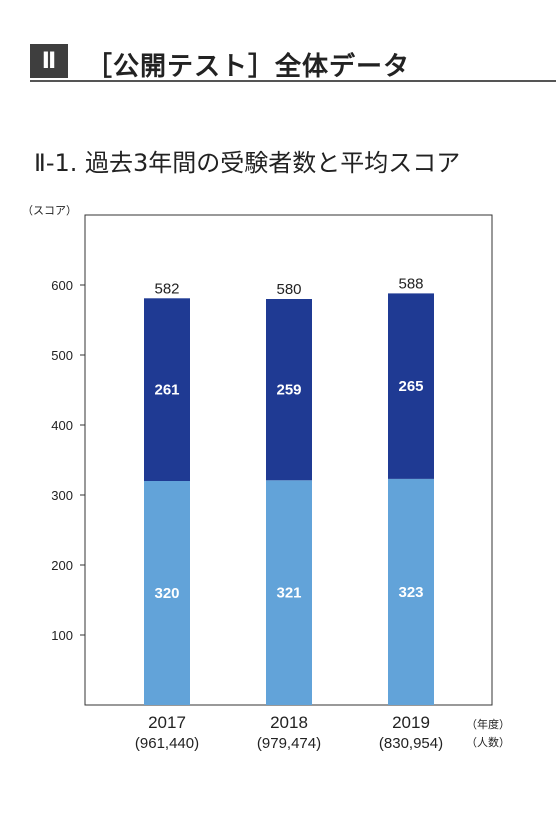  I want to click on x-category-label: 2017, so click(167, 722).